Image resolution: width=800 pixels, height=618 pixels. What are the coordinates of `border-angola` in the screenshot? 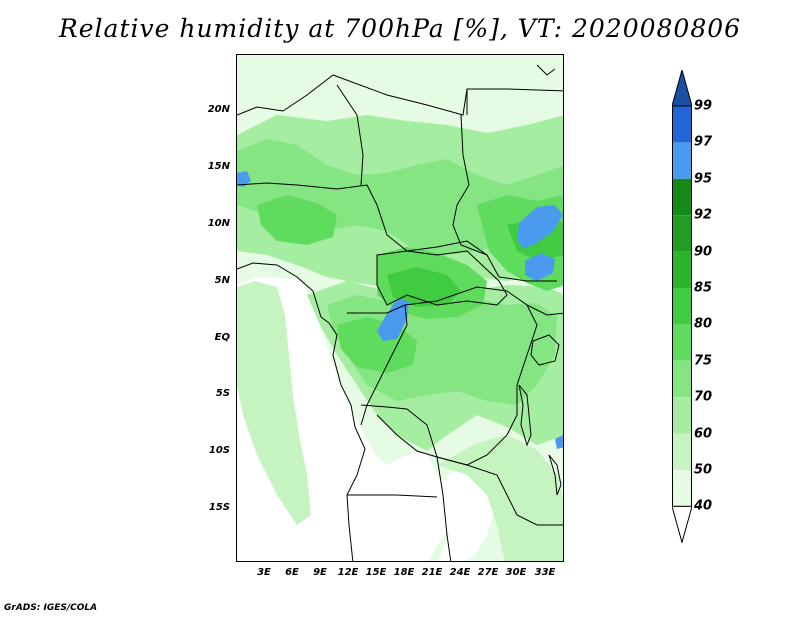 It's located at (406, 482).